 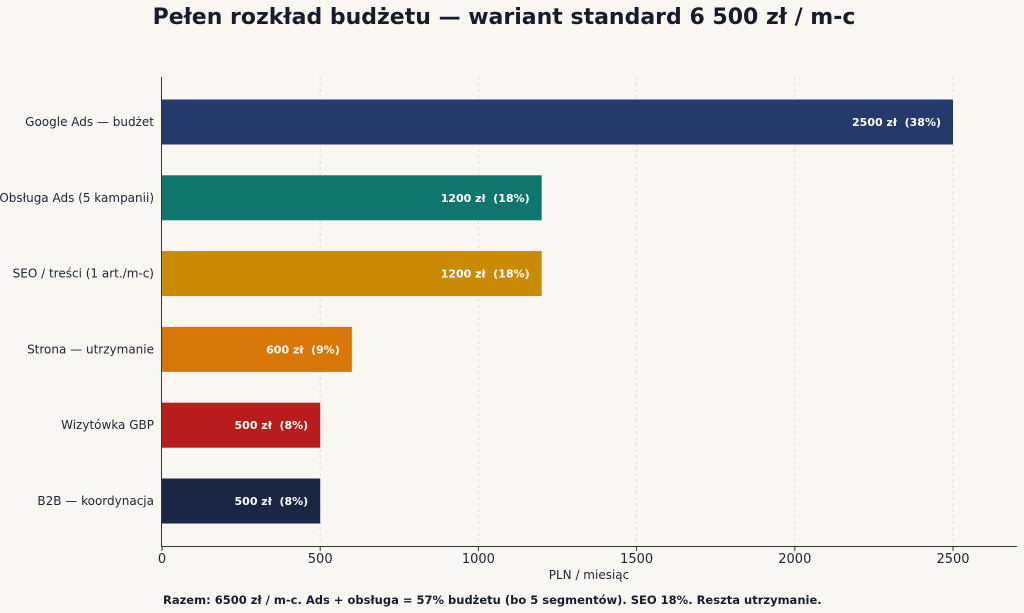 I want to click on x-tick-label: 500, so click(x=320, y=559).